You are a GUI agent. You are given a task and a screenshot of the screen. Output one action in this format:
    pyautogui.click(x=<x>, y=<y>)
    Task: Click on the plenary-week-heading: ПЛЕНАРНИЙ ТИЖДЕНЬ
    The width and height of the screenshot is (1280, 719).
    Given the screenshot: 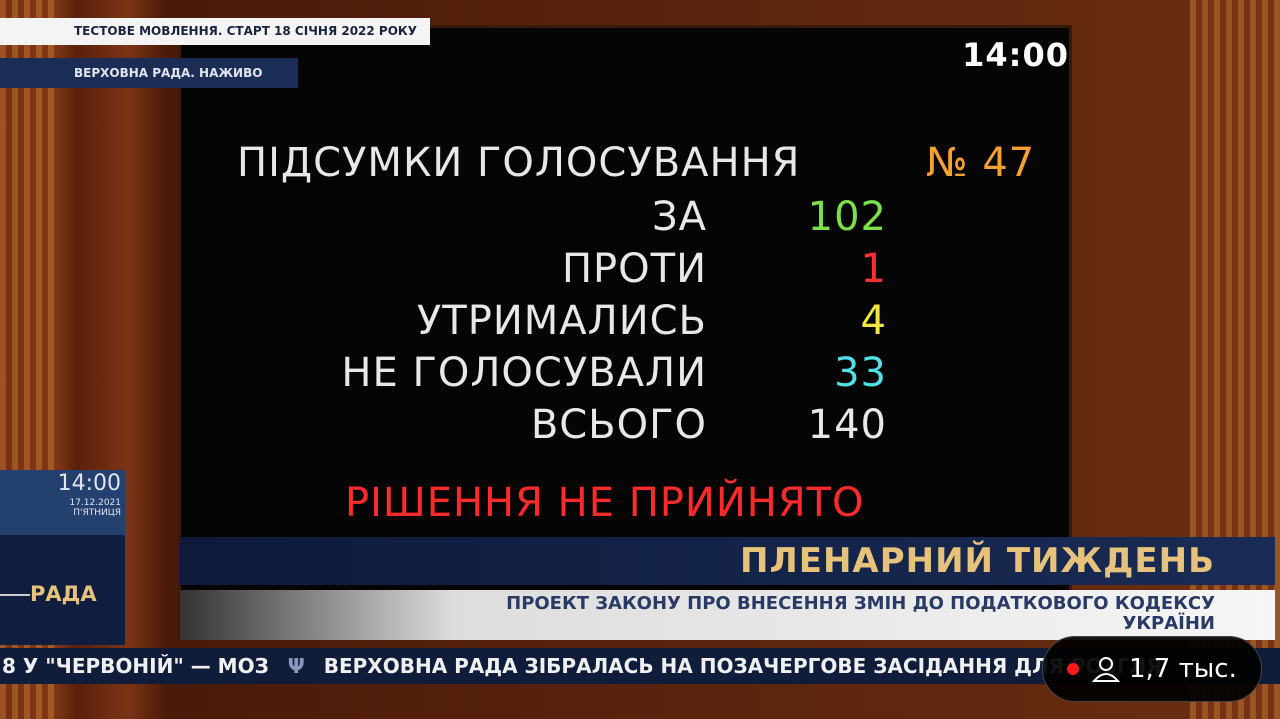 What is the action you would take?
    pyautogui.click(x=727, y=561)
    